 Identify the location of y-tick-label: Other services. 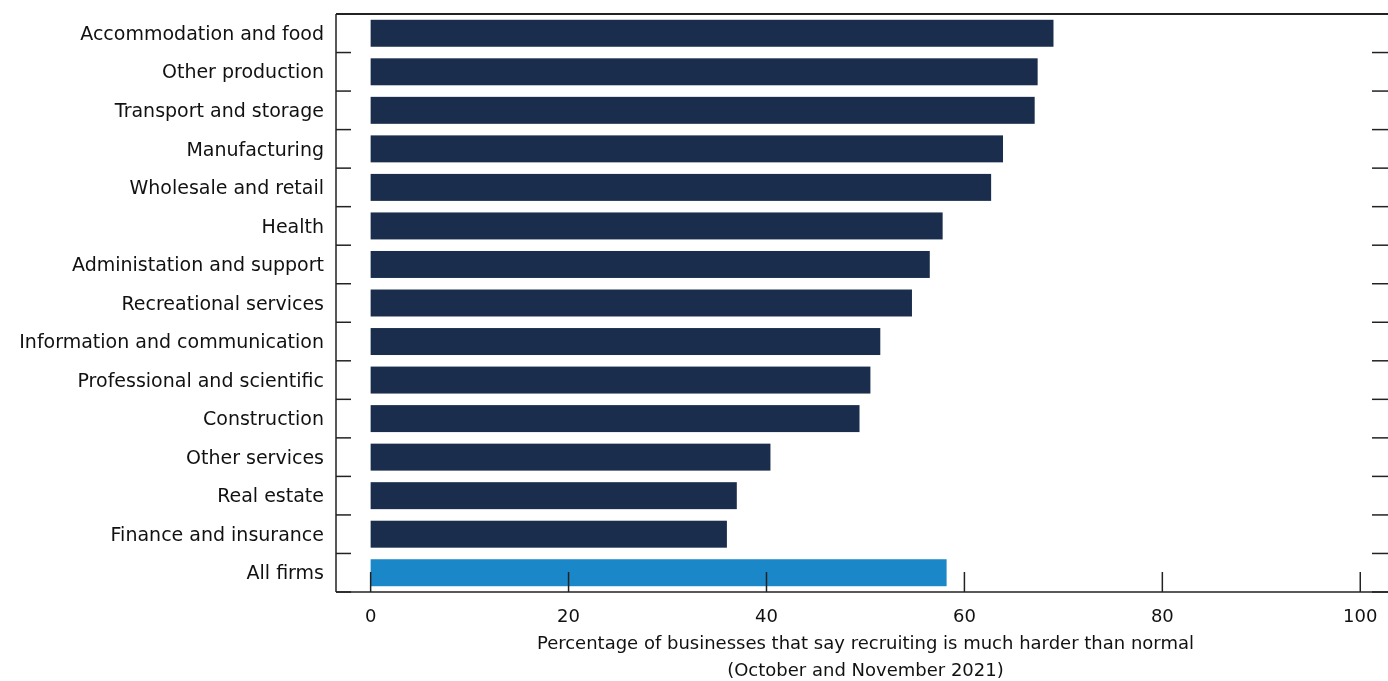
(255, 456).